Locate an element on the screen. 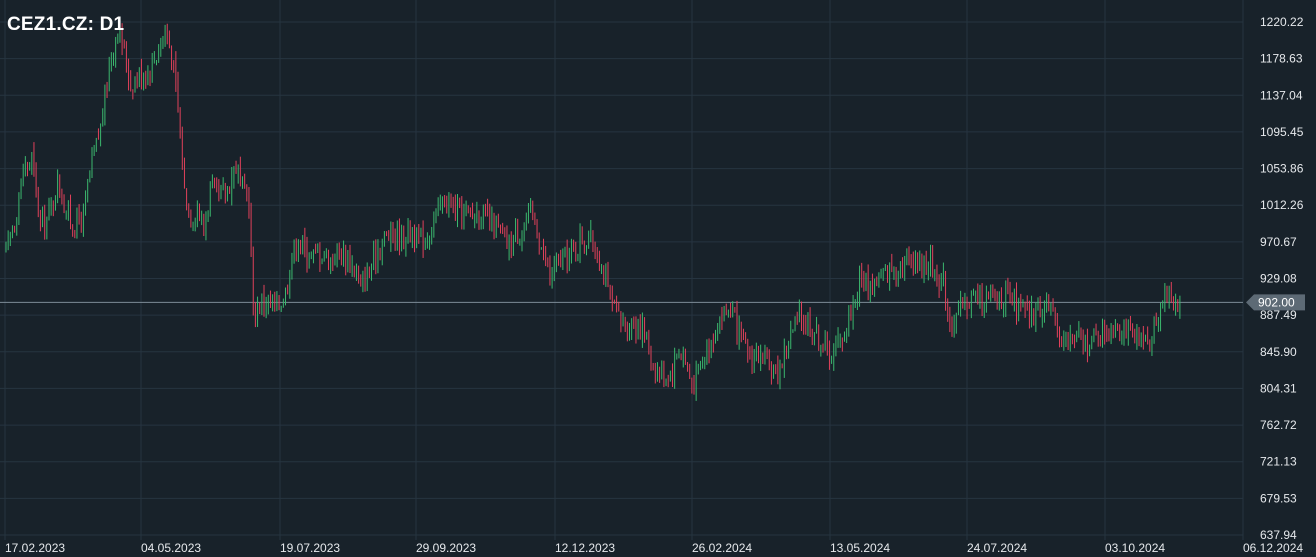  x-tick-label: 04.05.2023 is located at coordinates (171, 548).